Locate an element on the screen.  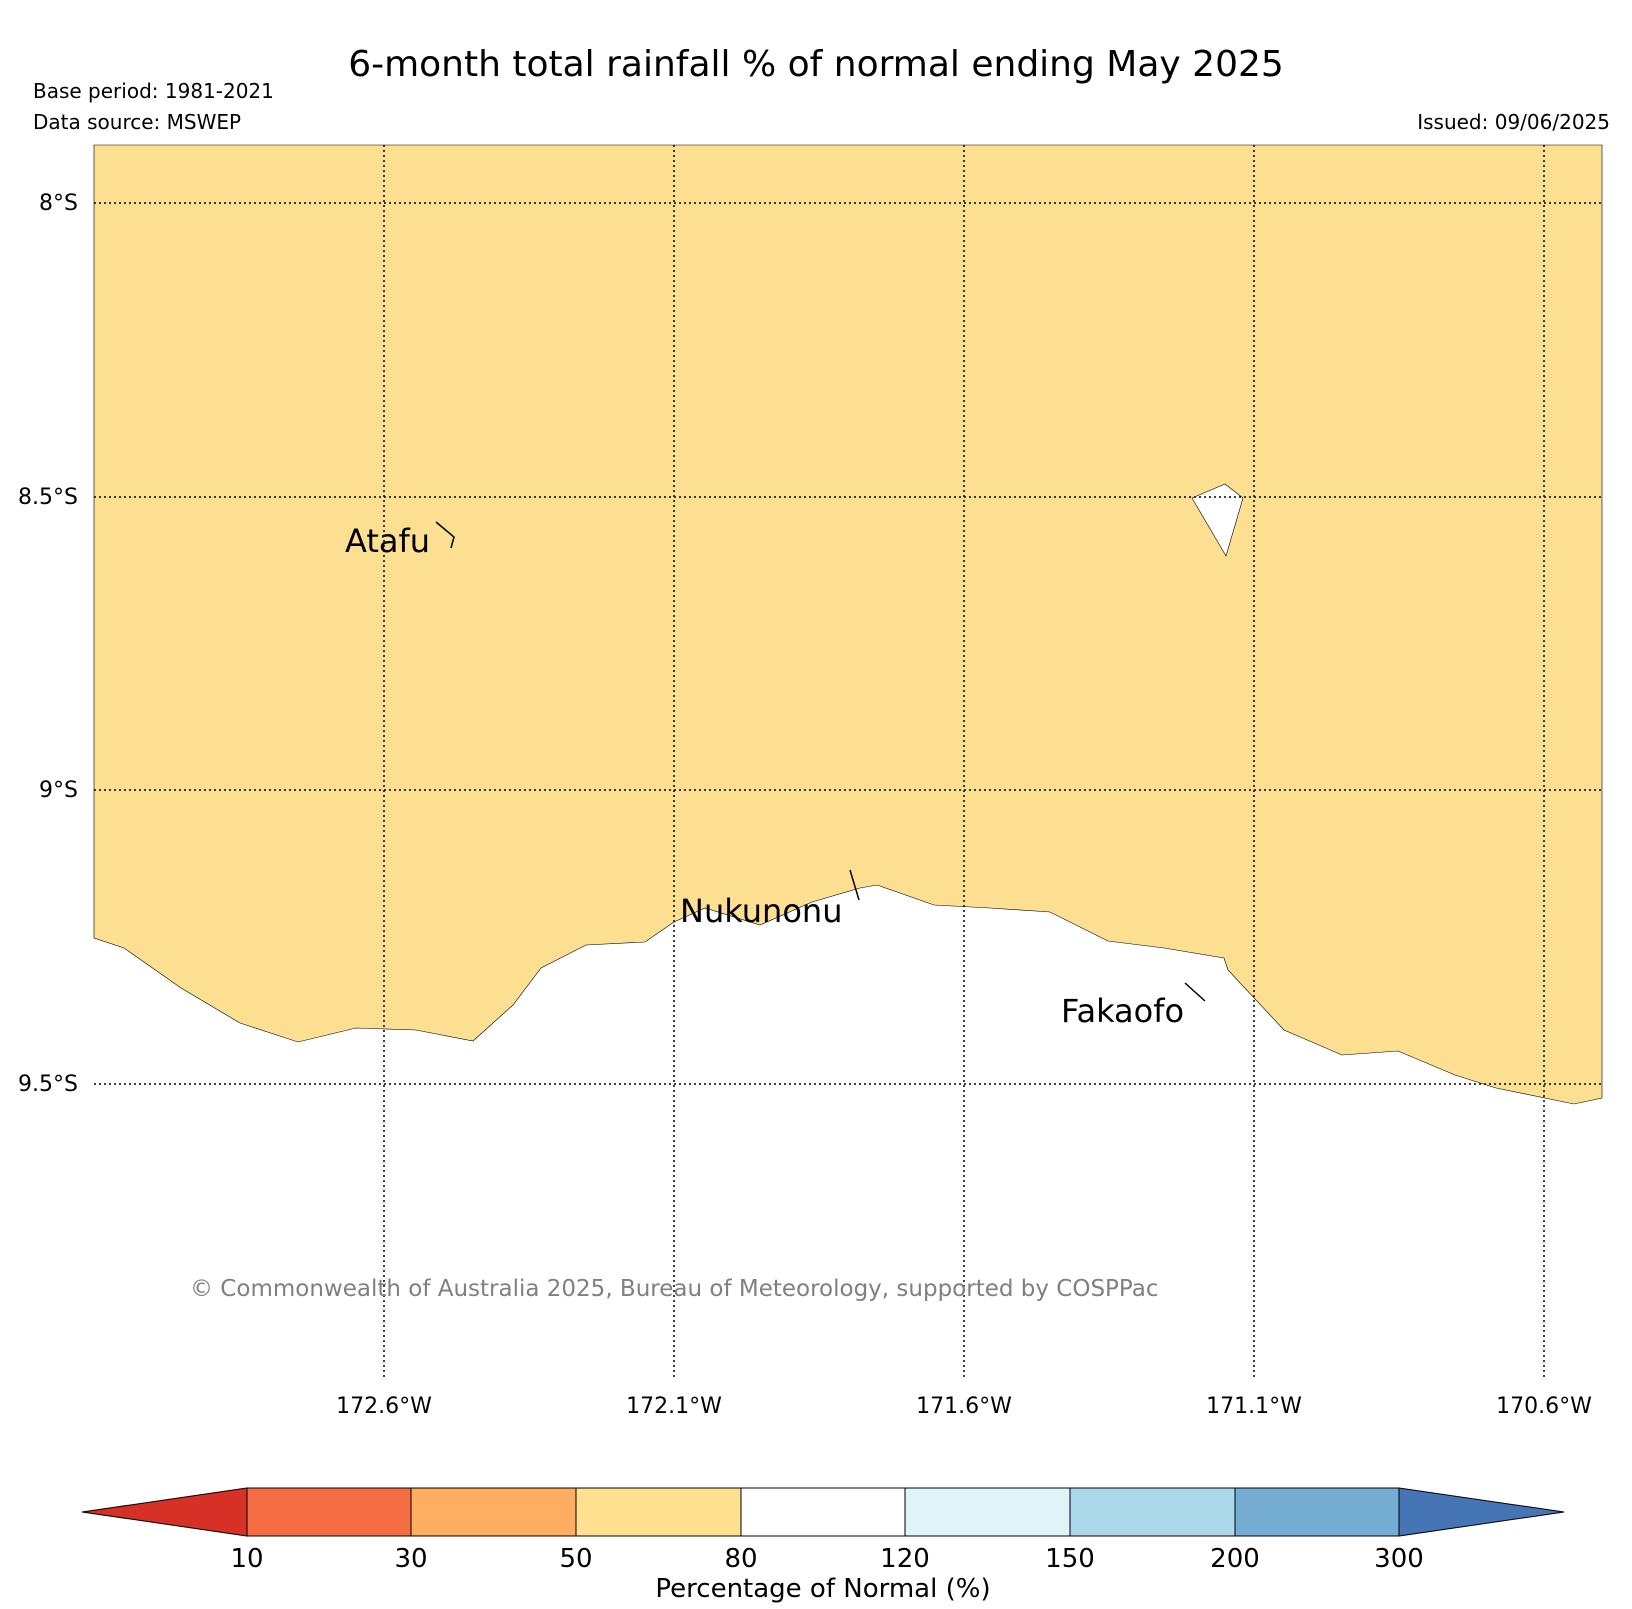
colorbar-tick-label: 300 is located at coordinates (1399, 1559).